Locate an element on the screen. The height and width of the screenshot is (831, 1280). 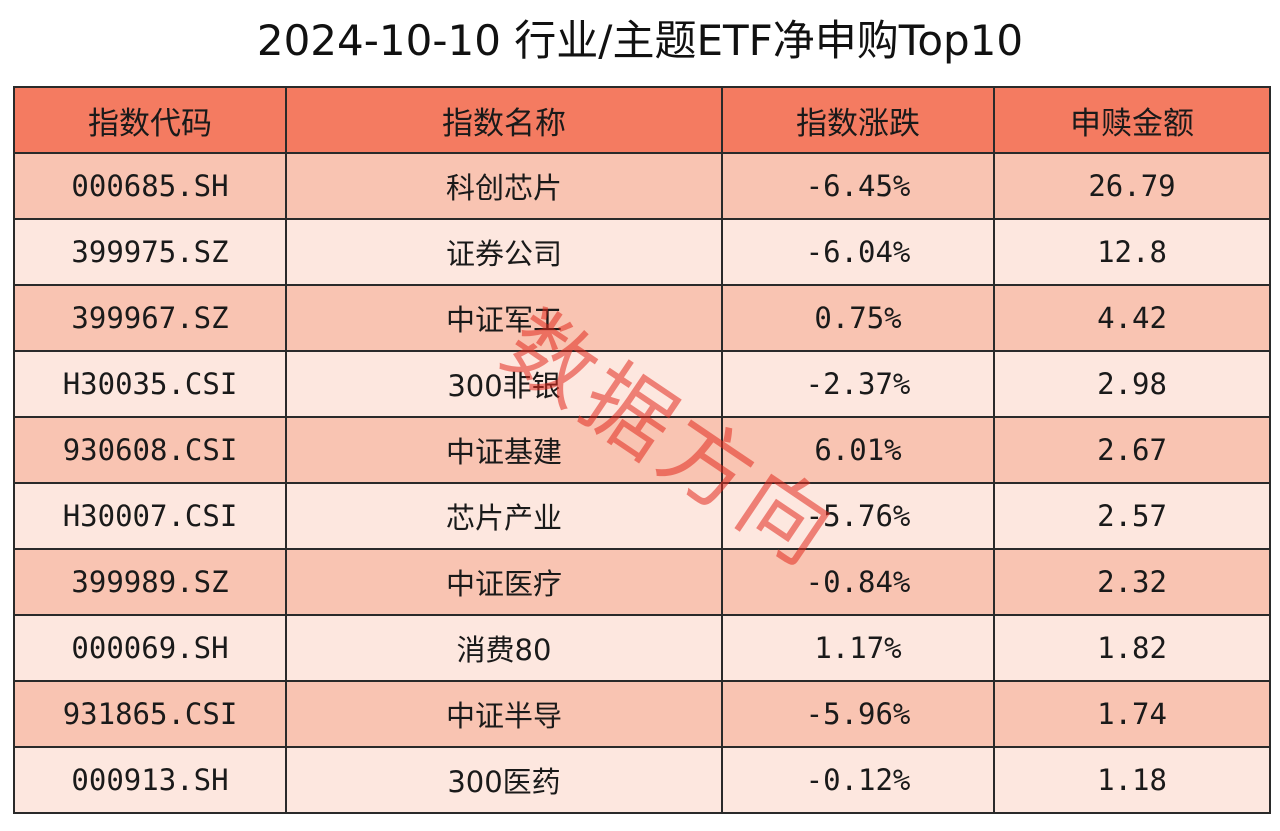
table-row: H30007.CSI 芯片产业 -5.76% 2.57 is located at coordinates (642, 516).